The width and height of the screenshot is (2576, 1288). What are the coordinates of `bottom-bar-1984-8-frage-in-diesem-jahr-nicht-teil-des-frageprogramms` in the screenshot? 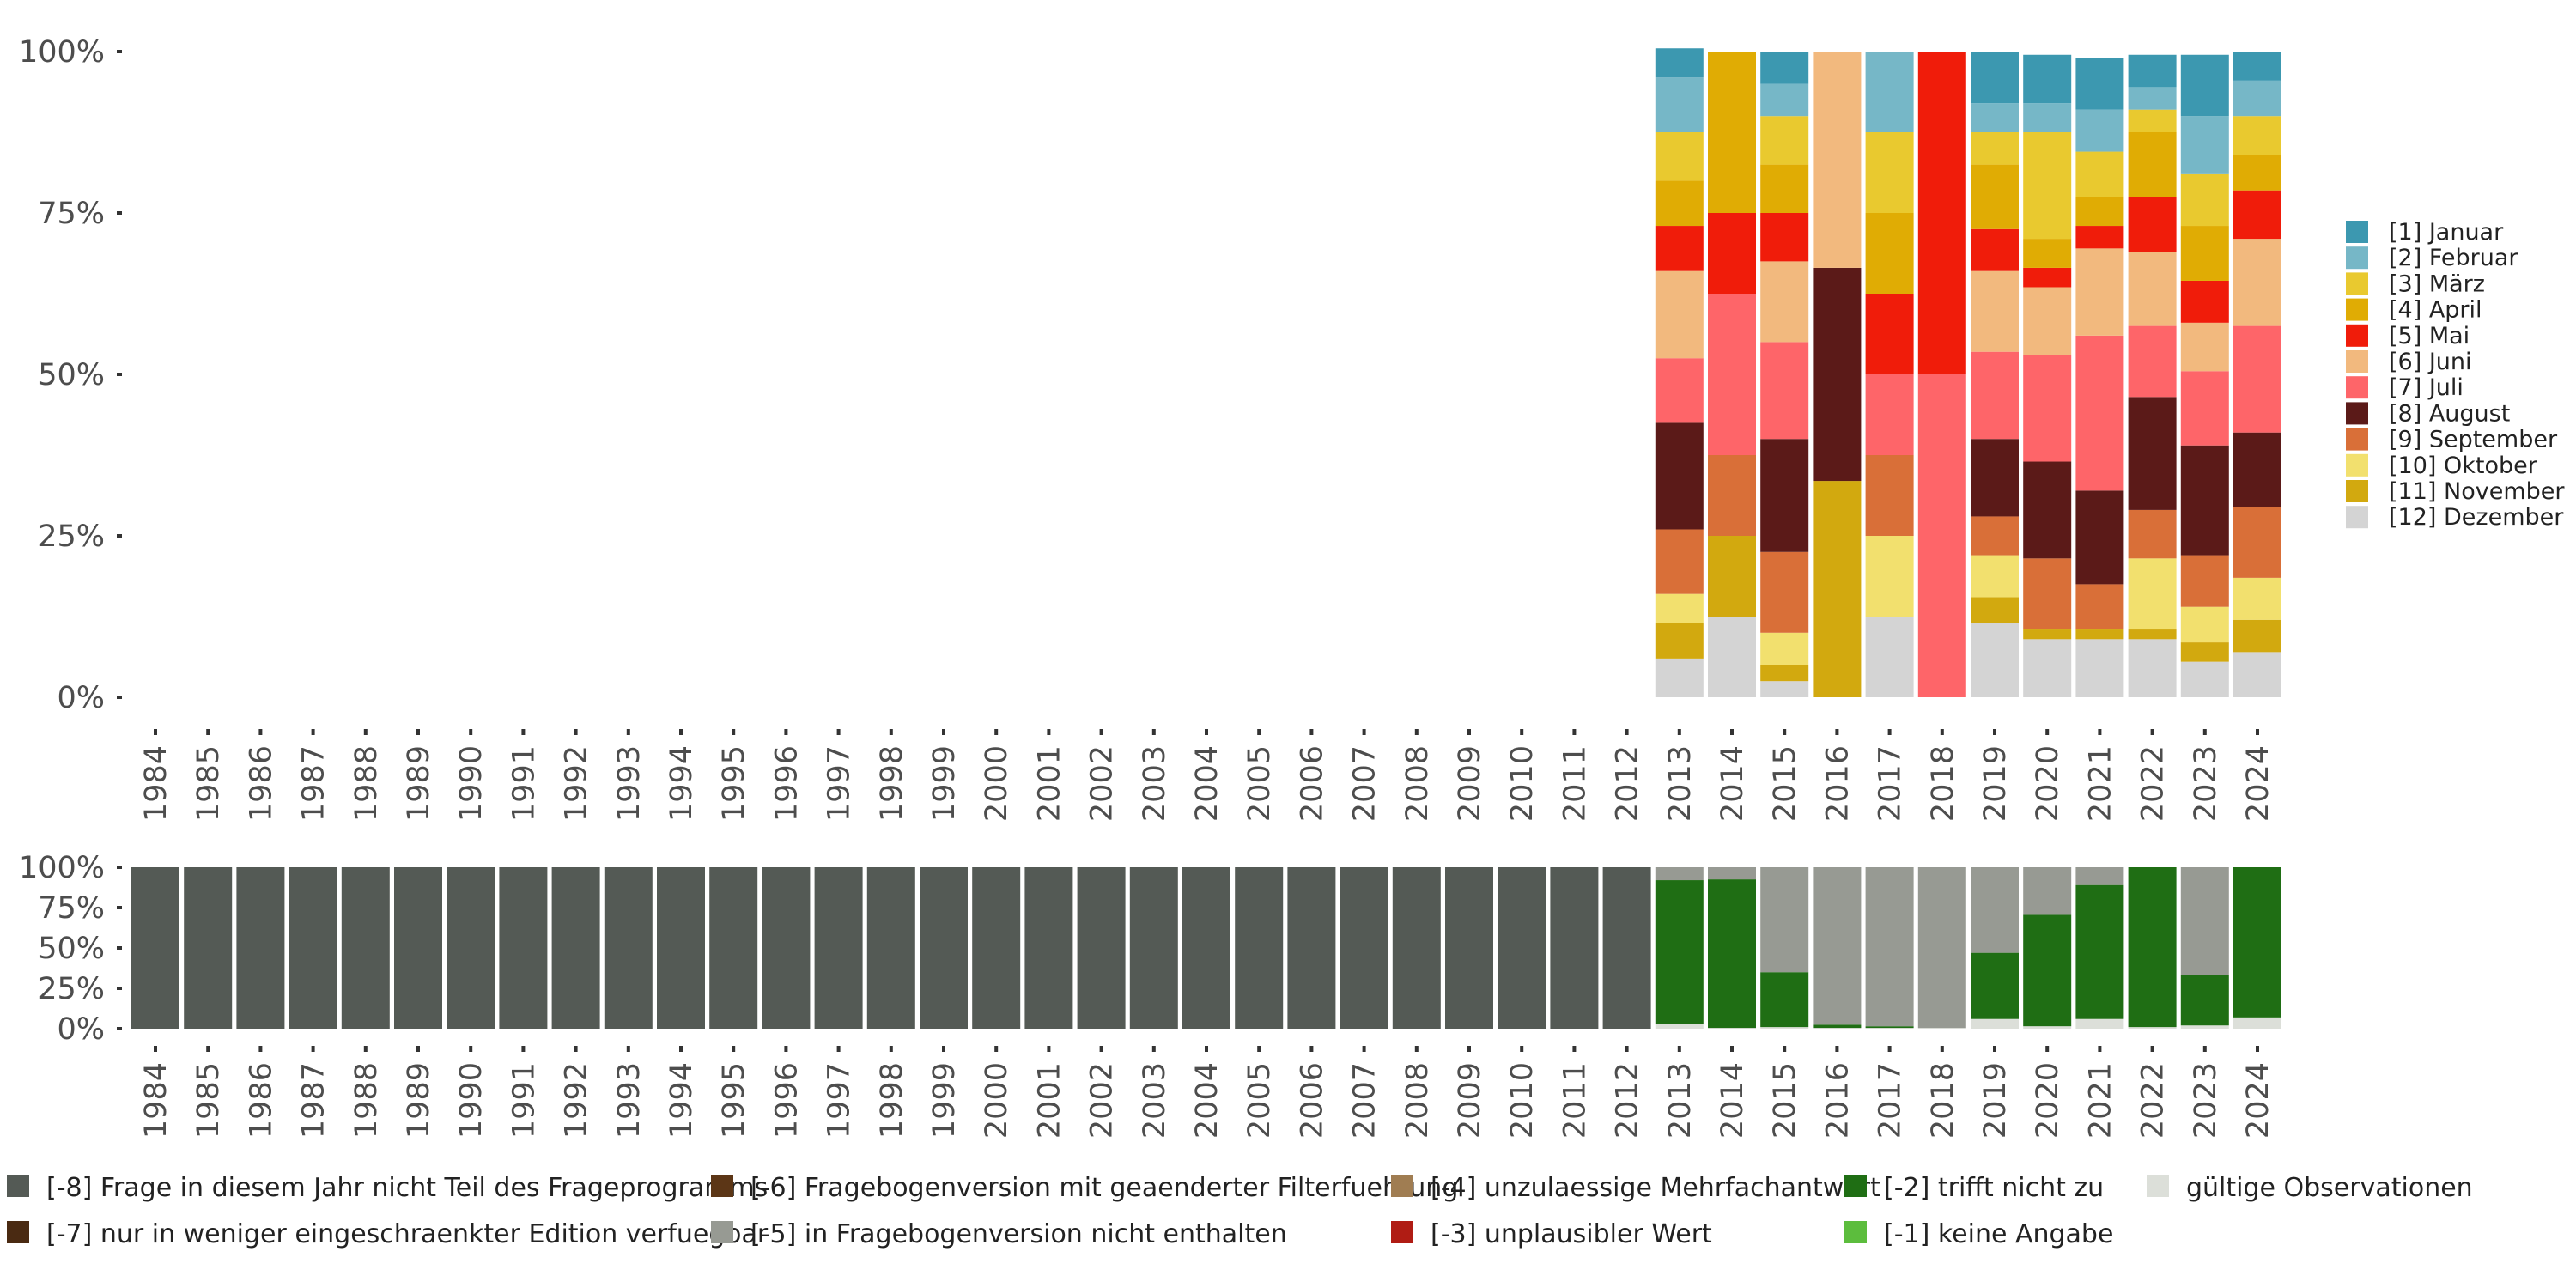 It's located at (155, 948).